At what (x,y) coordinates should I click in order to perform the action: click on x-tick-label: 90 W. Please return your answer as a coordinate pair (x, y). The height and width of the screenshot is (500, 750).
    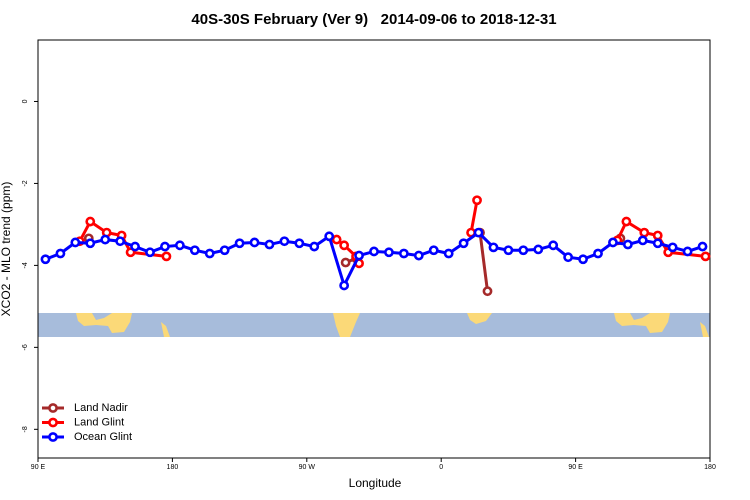
    Looking at the image, I should click on (307, 467).